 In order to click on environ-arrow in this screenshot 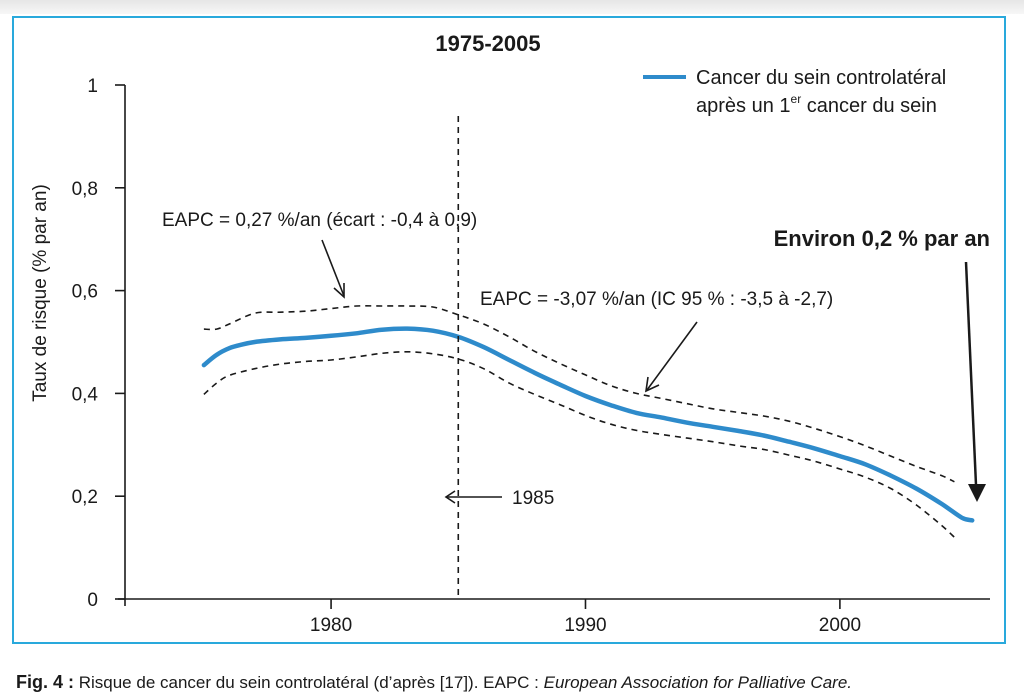, I will do `click(971, 373)`.